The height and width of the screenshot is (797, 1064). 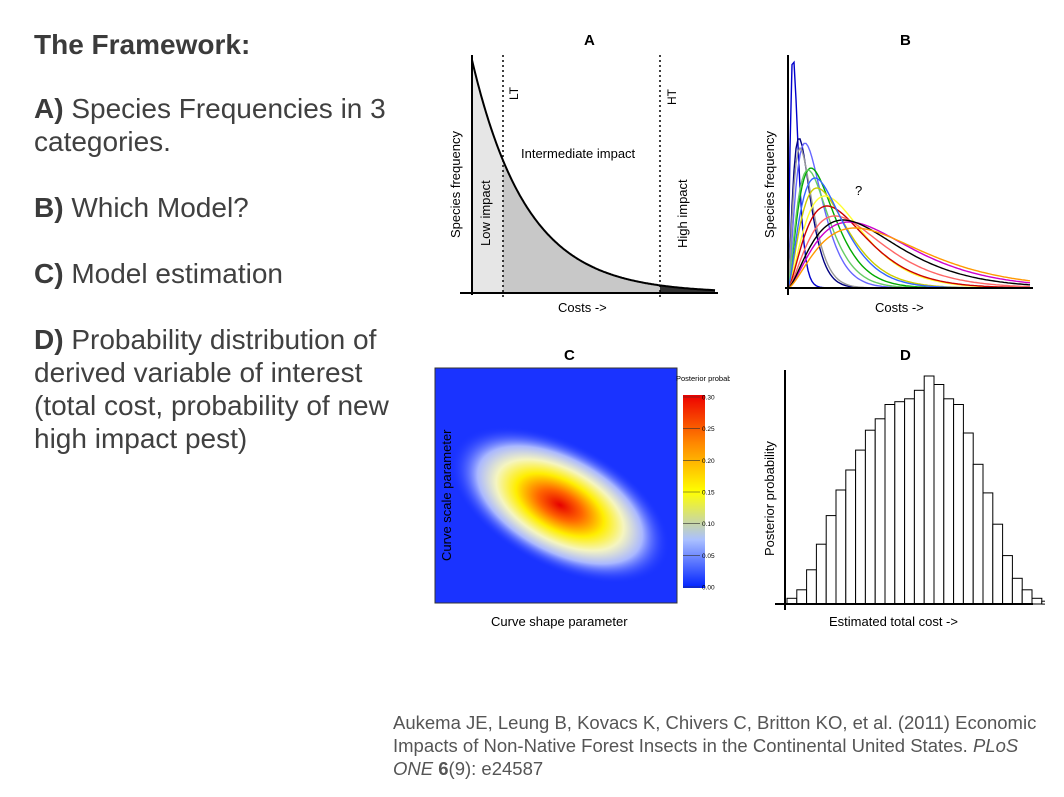 I want to click on legend-tick-label: 0.00, so click(x=708, y=588).